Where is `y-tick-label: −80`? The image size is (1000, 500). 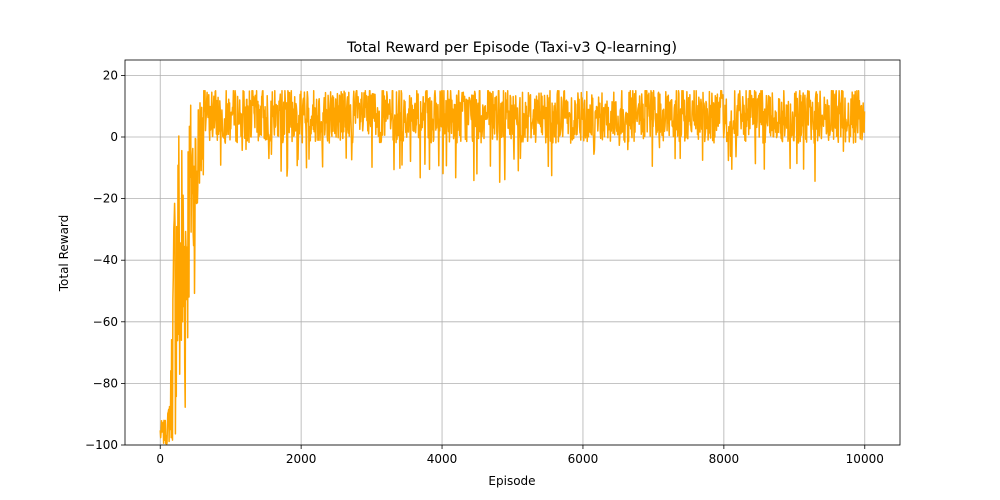 y-tick-label: −80 is located at coordinates (105, 383).